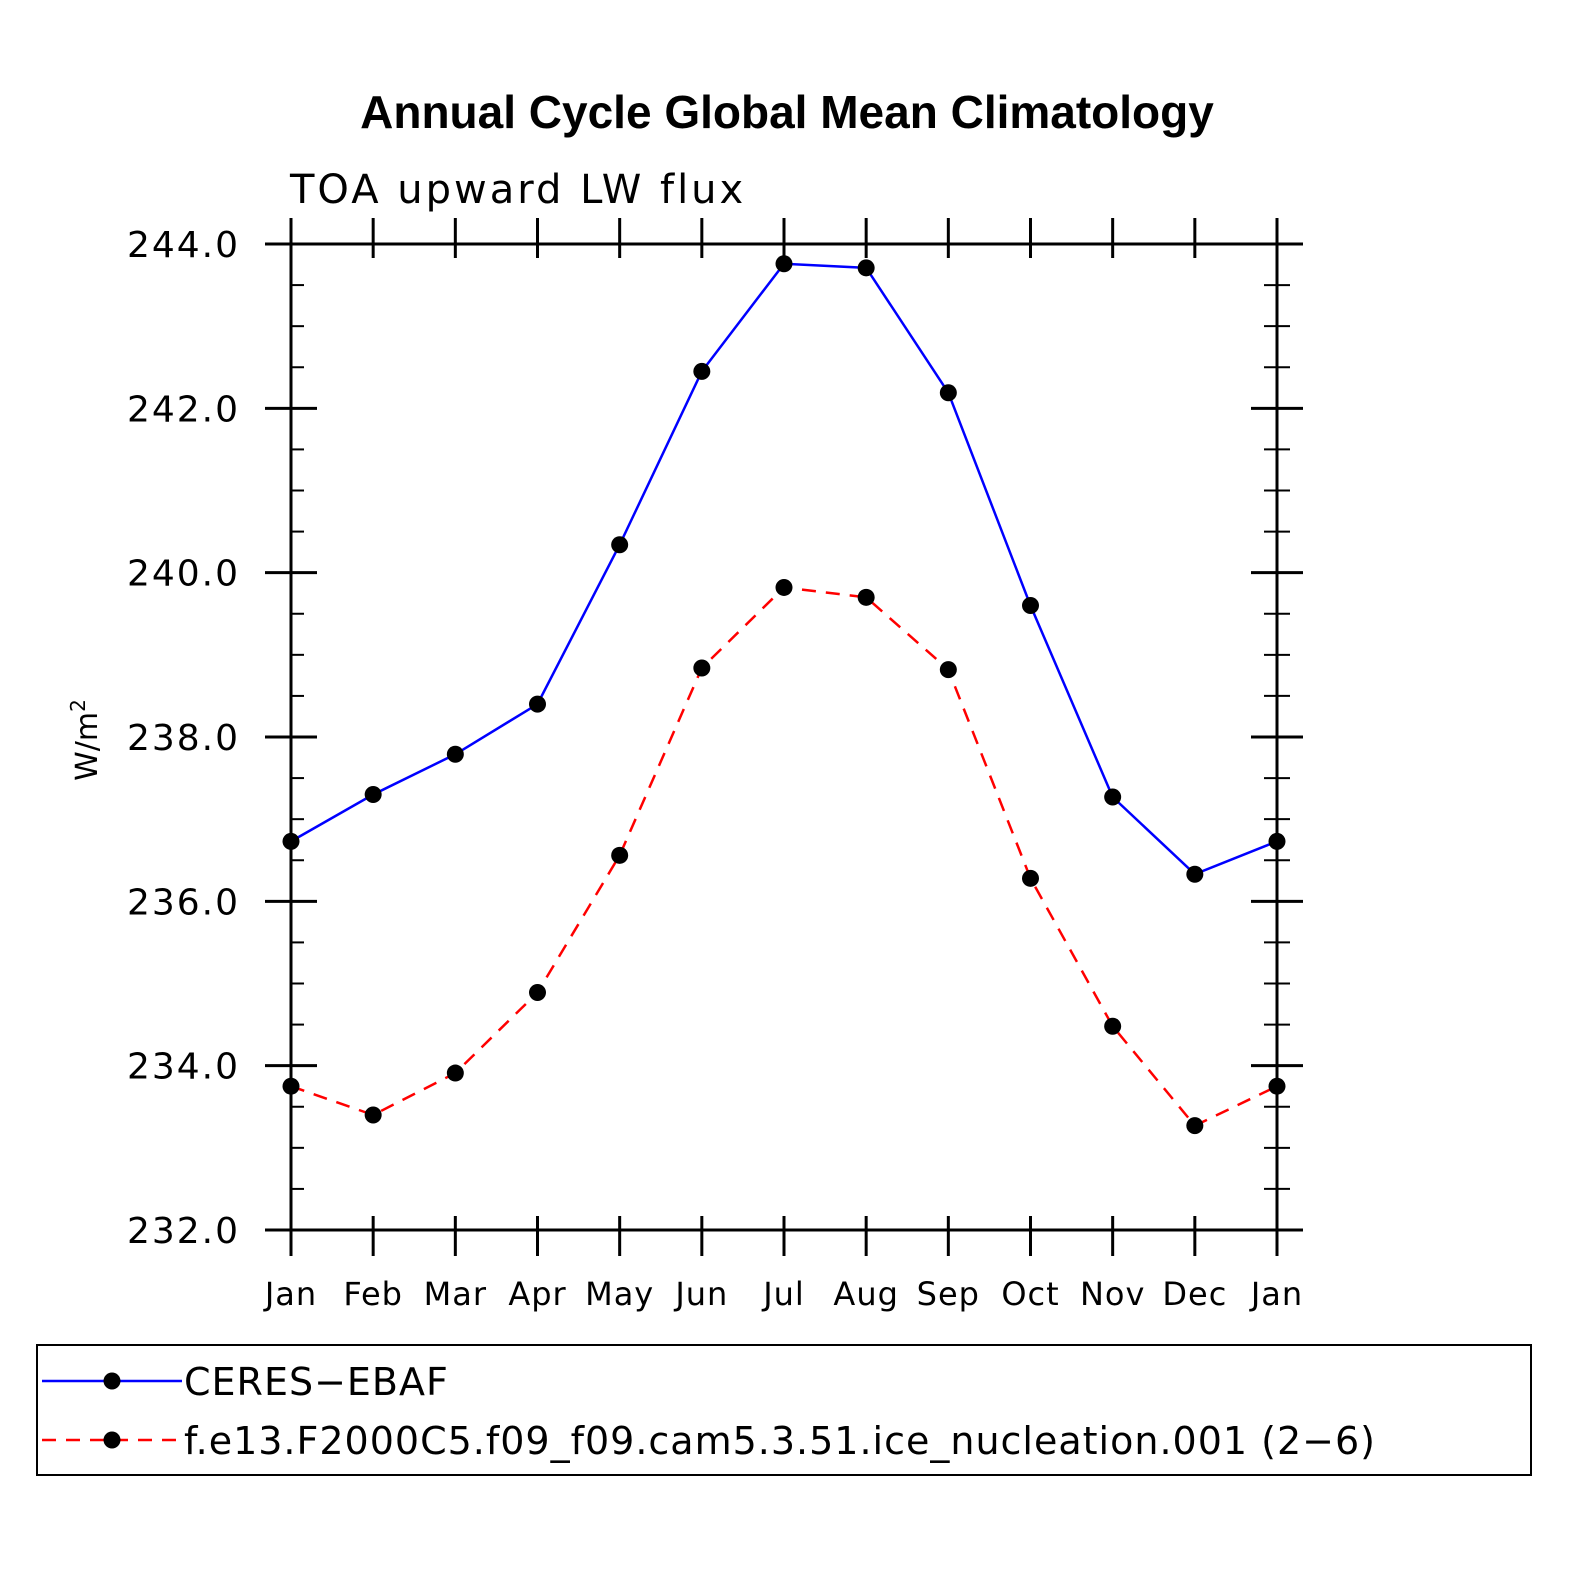 The height and width of the screenshot is (1574, 1574). Describe the element at coordinates (183, 1067) in the screenshot. I see `y-tick-label: 234.0` at that location.